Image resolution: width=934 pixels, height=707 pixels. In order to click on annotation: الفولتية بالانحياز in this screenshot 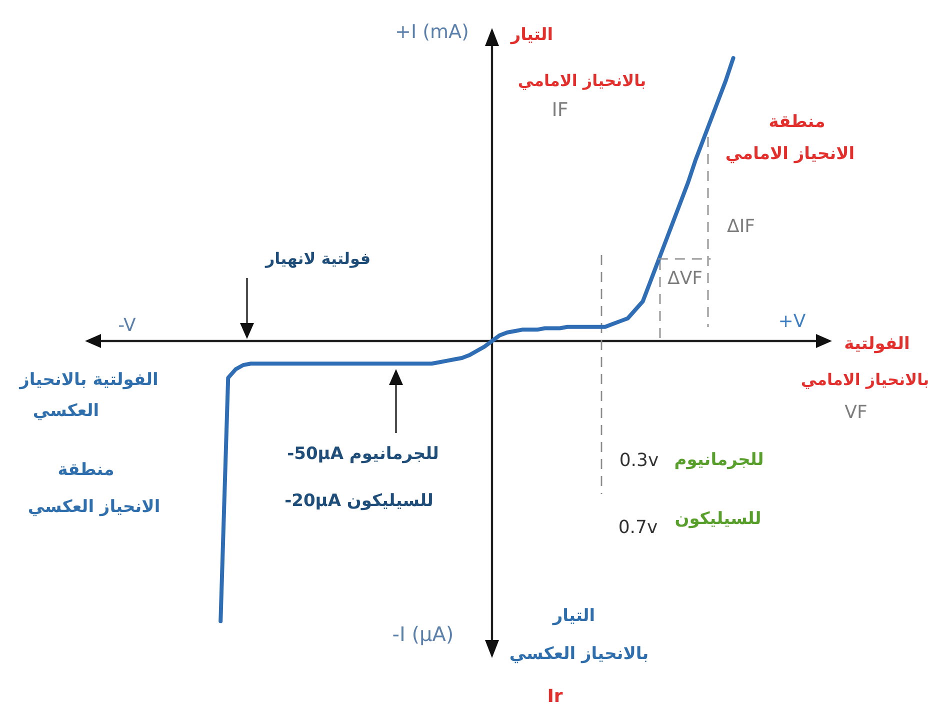, I will do `click(89, 380)`.